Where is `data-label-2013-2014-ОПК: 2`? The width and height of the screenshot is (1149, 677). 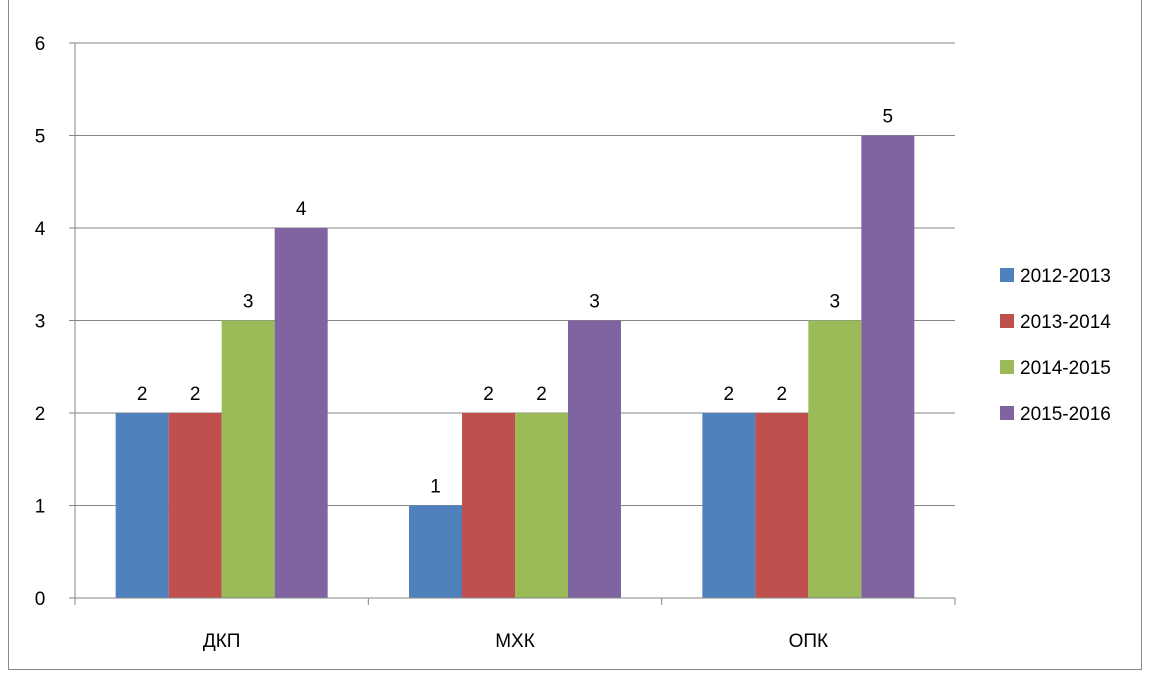
data-label-2013-2014-ОПК: 2 is located at coordinates (782, 394).